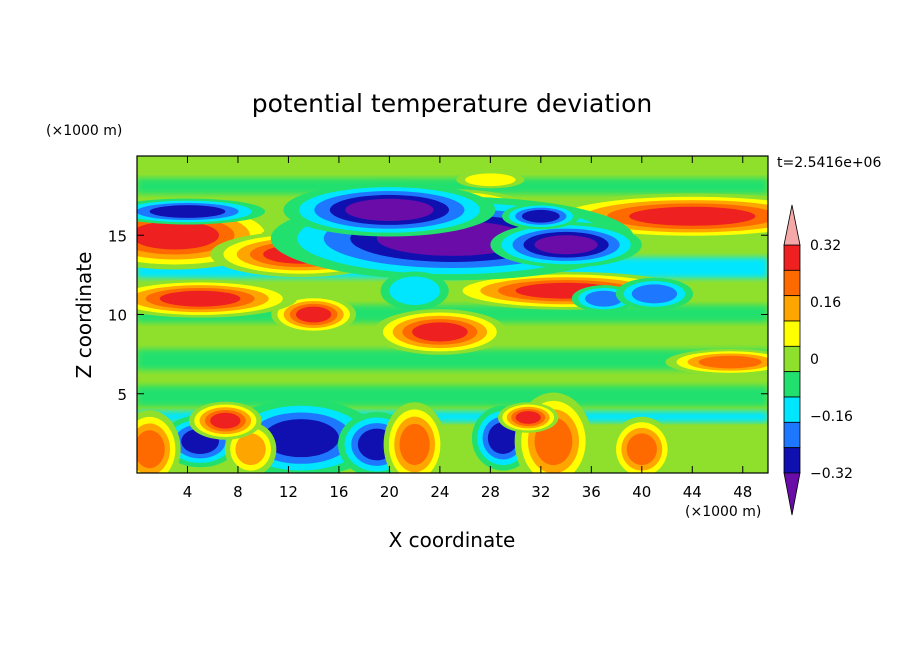 Image resolution: width=904 pixels, height=654 pixels. What do you see at coordinates (831, 474) in the screenshot?
I see `colorbar-tick-label: −0.32` at bounding box center [831, 474].